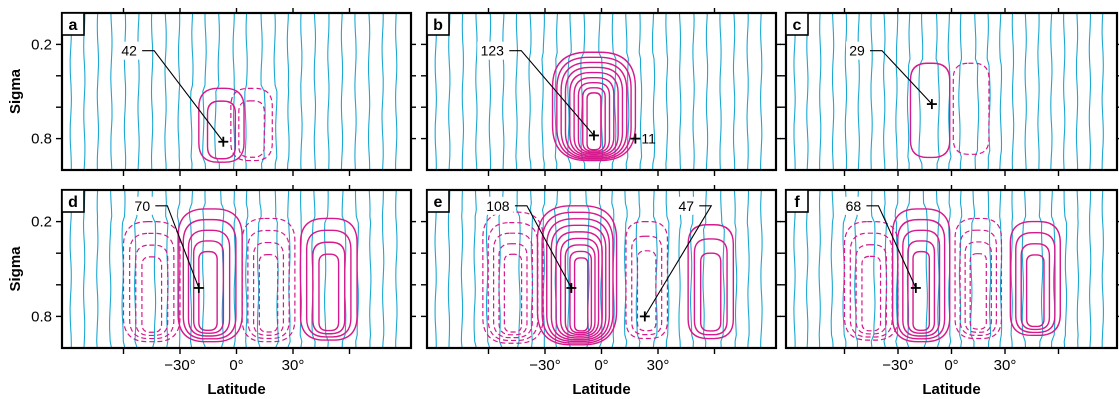 The height and width of the screenshot is (399, 1119). What do you see at coordinates (41, 316) in the screenshot?
I see `y-tick-label: 0.8` at bounding box center [41, 316].